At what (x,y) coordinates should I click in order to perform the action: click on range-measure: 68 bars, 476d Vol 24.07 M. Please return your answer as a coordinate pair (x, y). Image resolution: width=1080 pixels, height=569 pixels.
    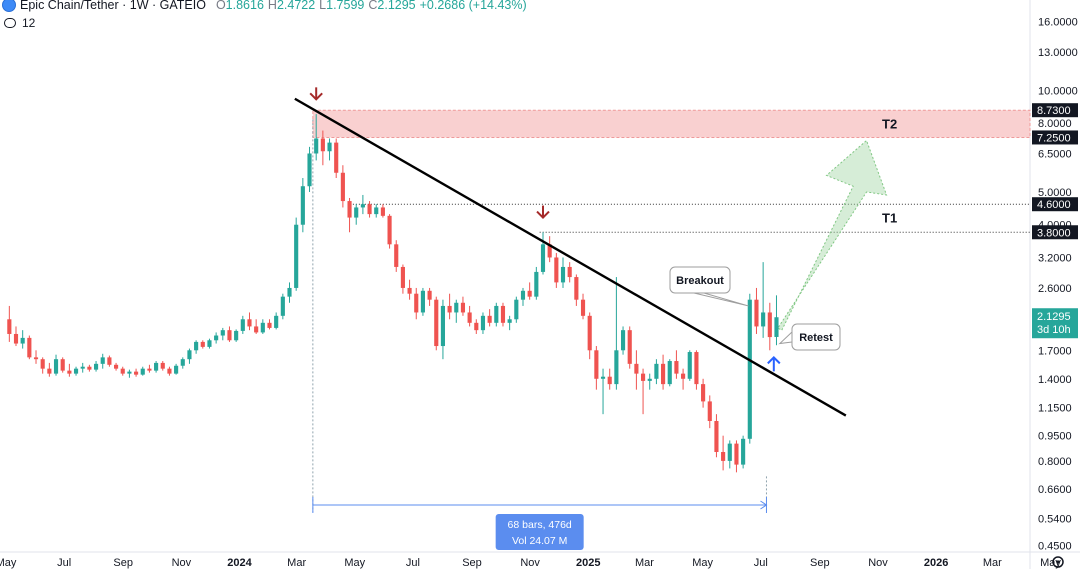
    Looking at the image, I should click on (540, 523).